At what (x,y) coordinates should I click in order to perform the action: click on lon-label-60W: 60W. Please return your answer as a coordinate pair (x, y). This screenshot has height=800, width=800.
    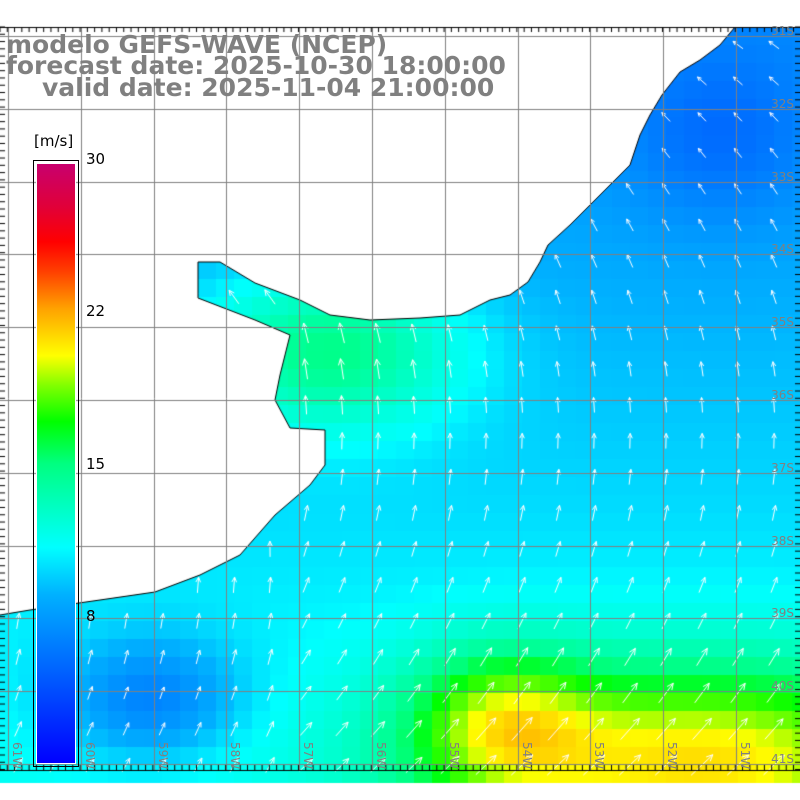
    Looking at the image, I should click on (89, 756).